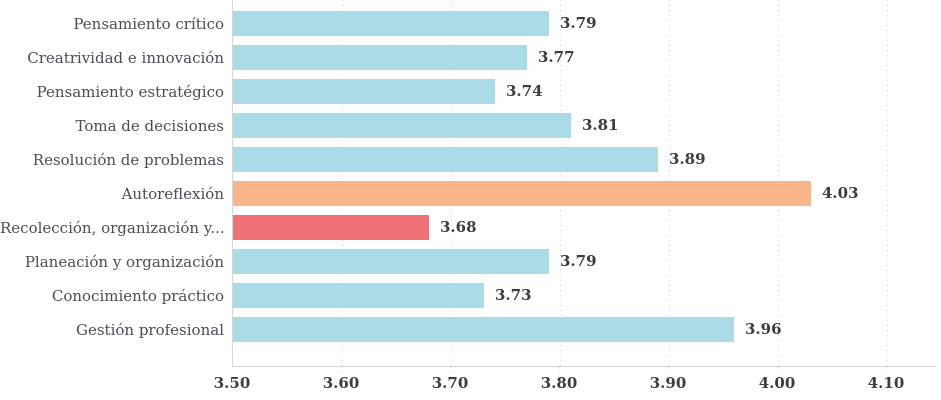 This screenshot has width=941, height=400. I want to click on value-label: 3.81, so click(600, 125).